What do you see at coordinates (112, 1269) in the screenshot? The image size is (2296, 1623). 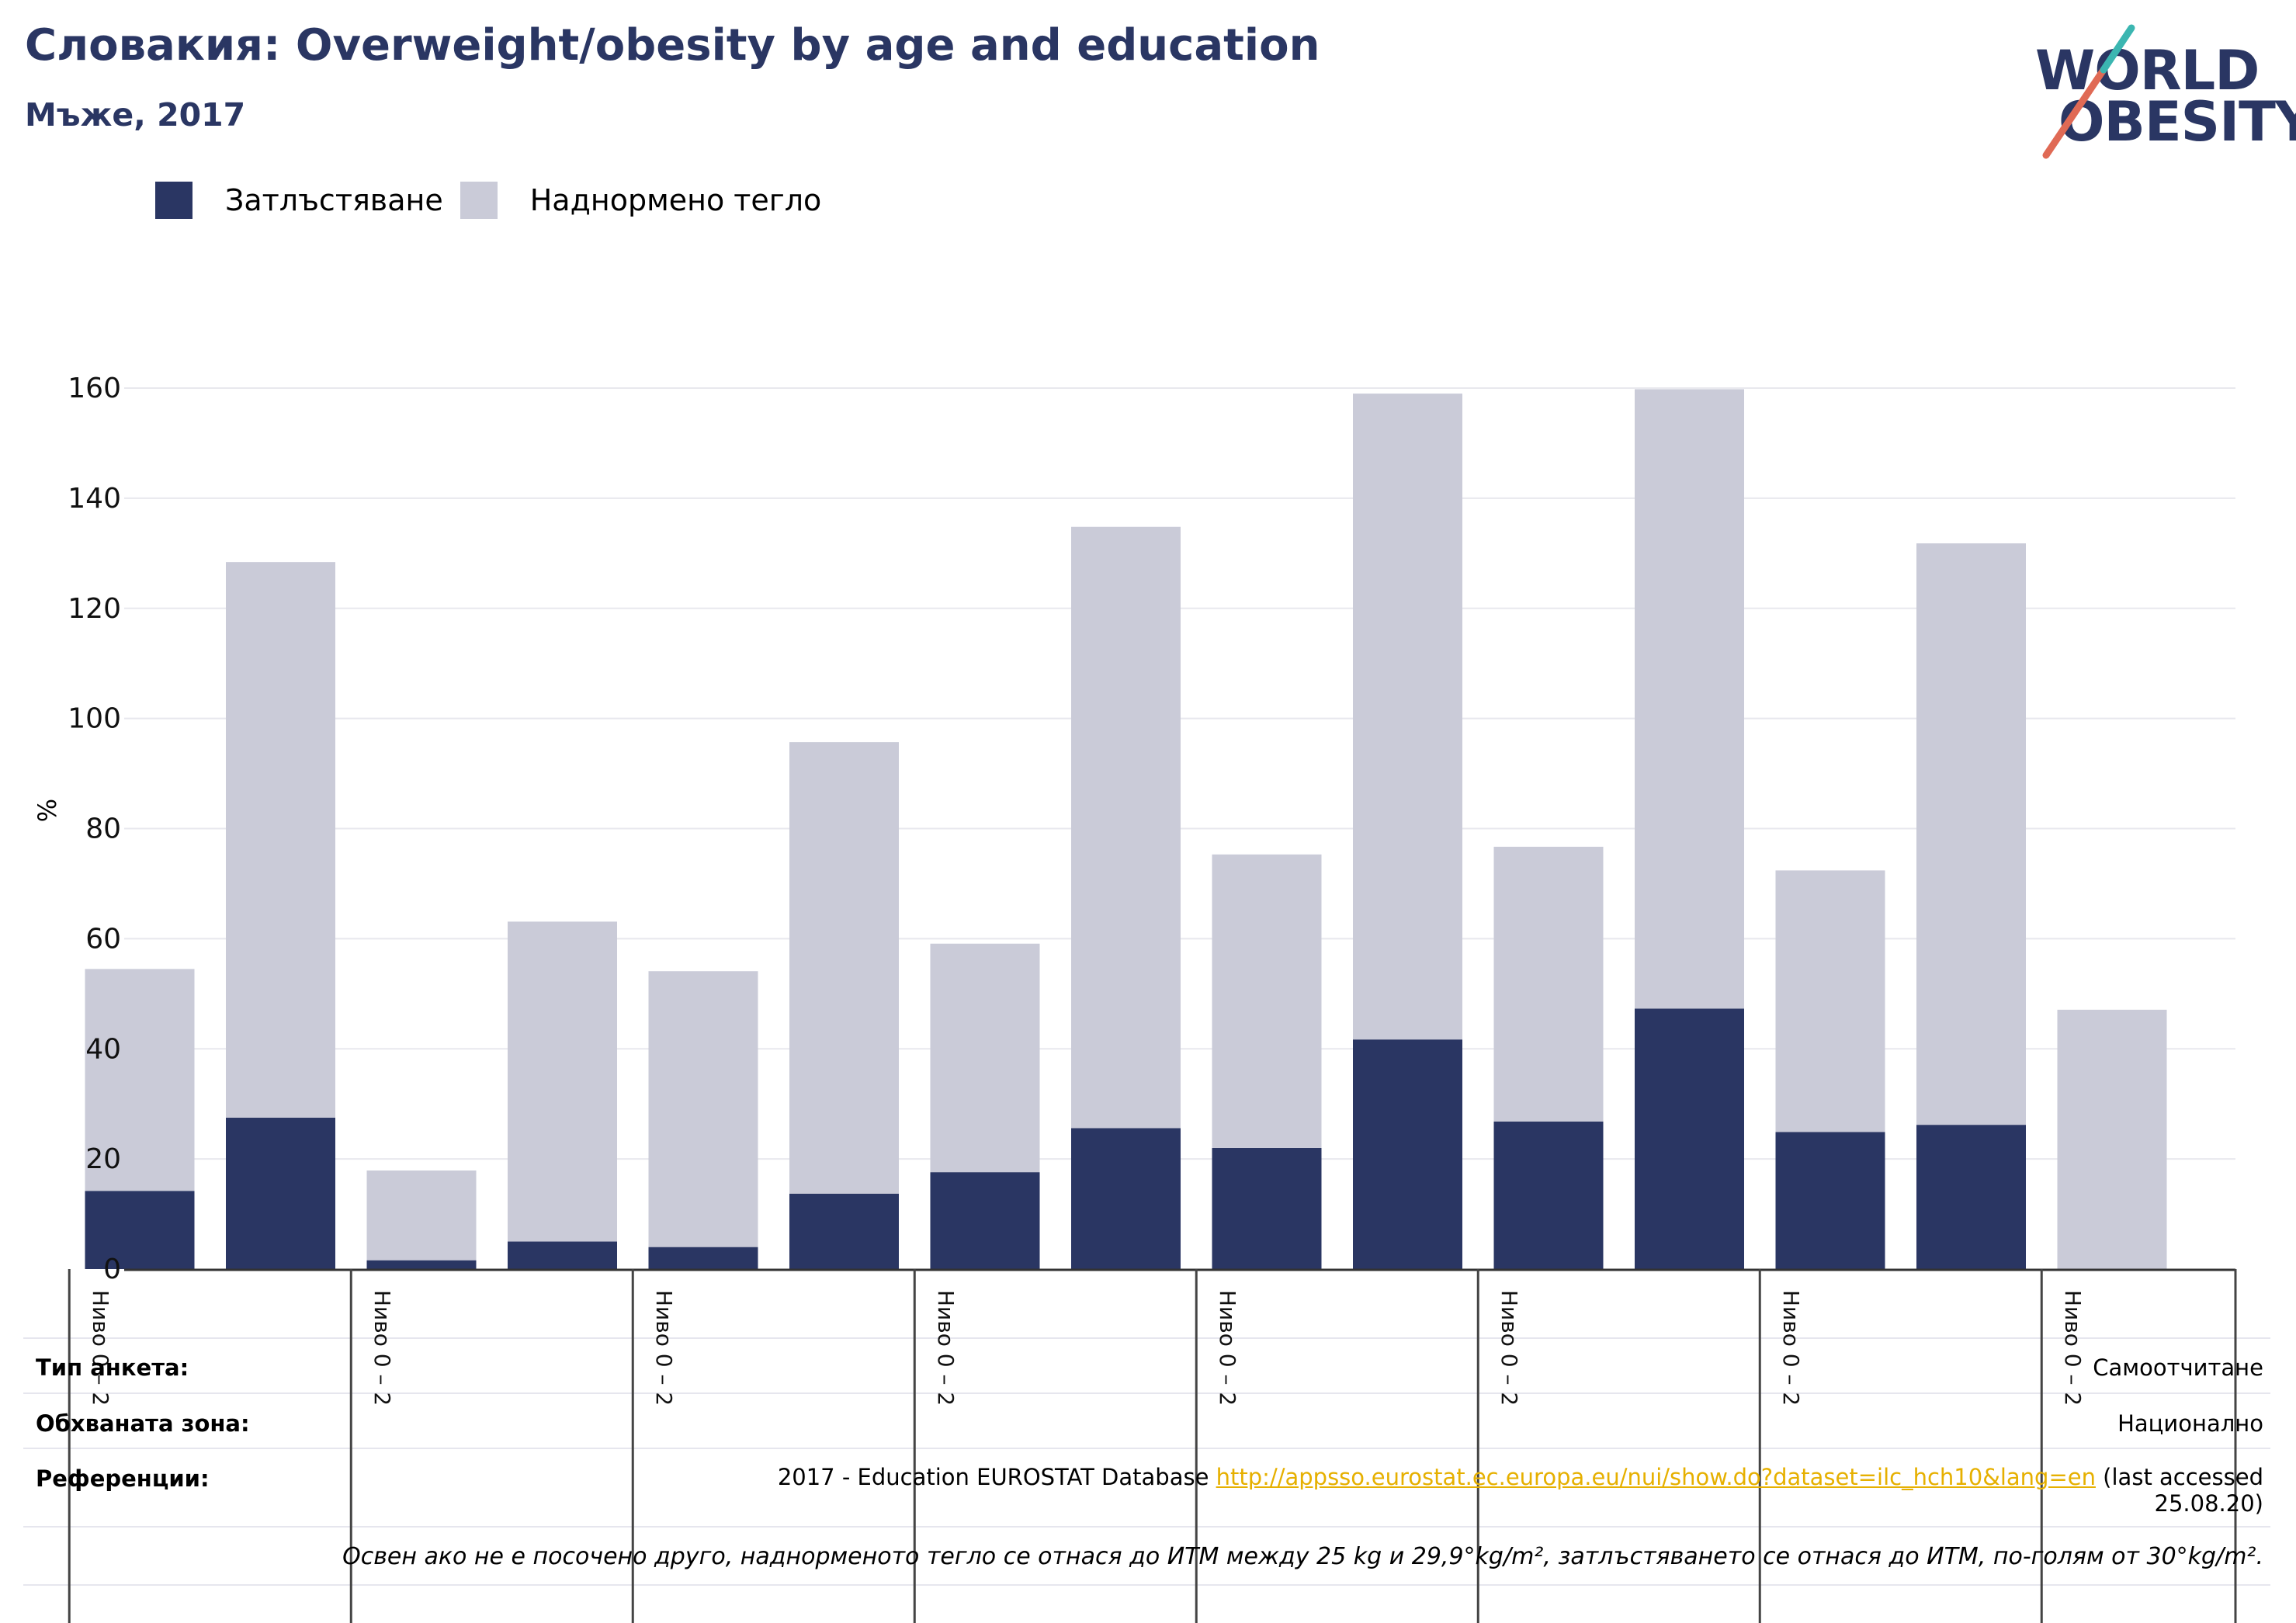 I see `y-tick-label: 0` at bounding box center [112, 1269].